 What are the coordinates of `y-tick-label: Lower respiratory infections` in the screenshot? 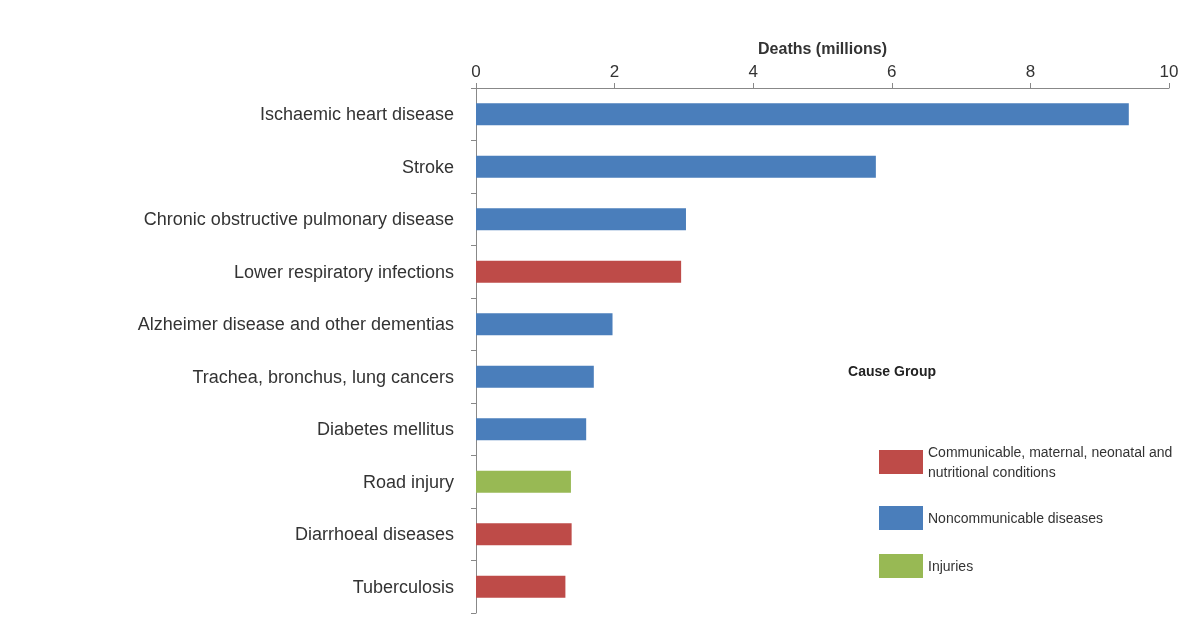 It's located at (343, 271).